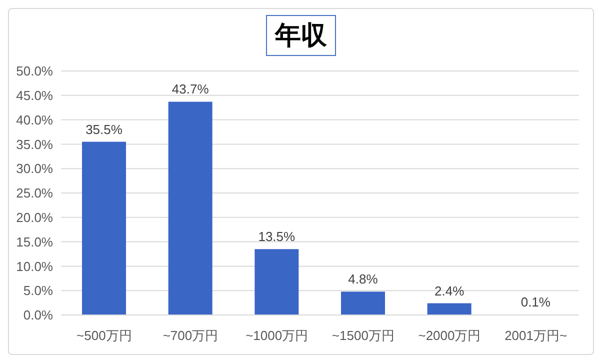 The width and height of the screenshot is (600, 361). I want to click on y-tick-label: 20.0%, so click(35, 218).